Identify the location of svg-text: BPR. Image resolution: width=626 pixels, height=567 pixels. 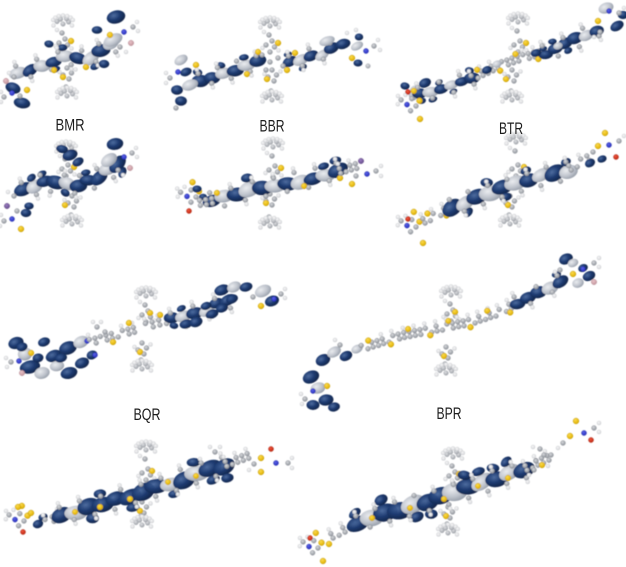
(449, 413).